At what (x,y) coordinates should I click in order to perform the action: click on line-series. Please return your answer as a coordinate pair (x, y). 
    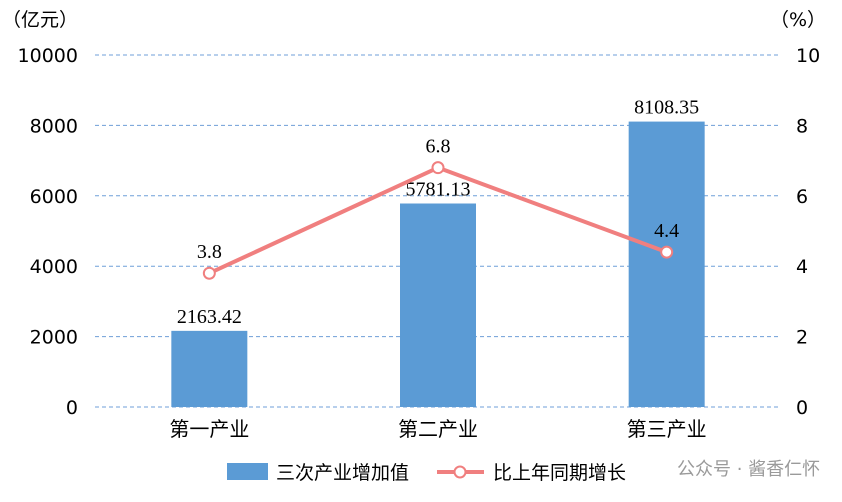
    Looking at the image, I should click on (438, 220).